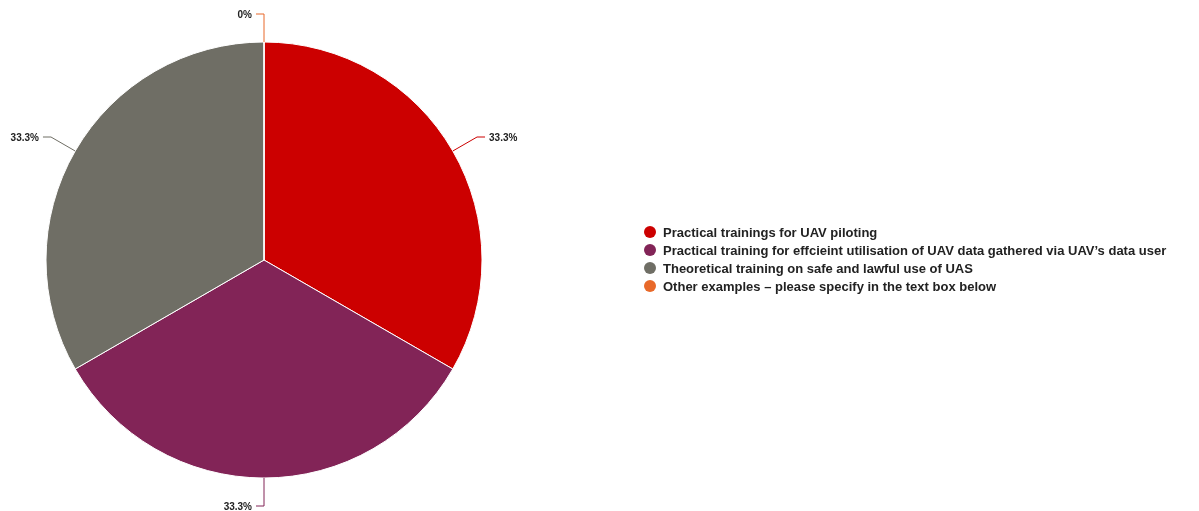 This screenshot has width=1199, height=511. What do you see at coordinates (830, 286) in the screenshot?
I see `legend-label: Other examples – please specify in the text box below` at bounding box center [830, 286].